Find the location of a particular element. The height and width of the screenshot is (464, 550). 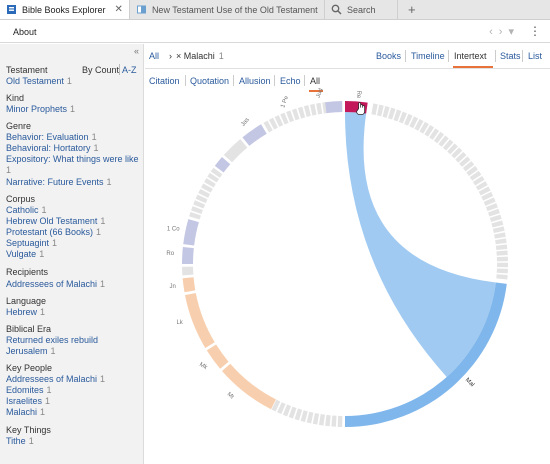

chevron-down-icon: ▾ is located at coordinates (514, 32).